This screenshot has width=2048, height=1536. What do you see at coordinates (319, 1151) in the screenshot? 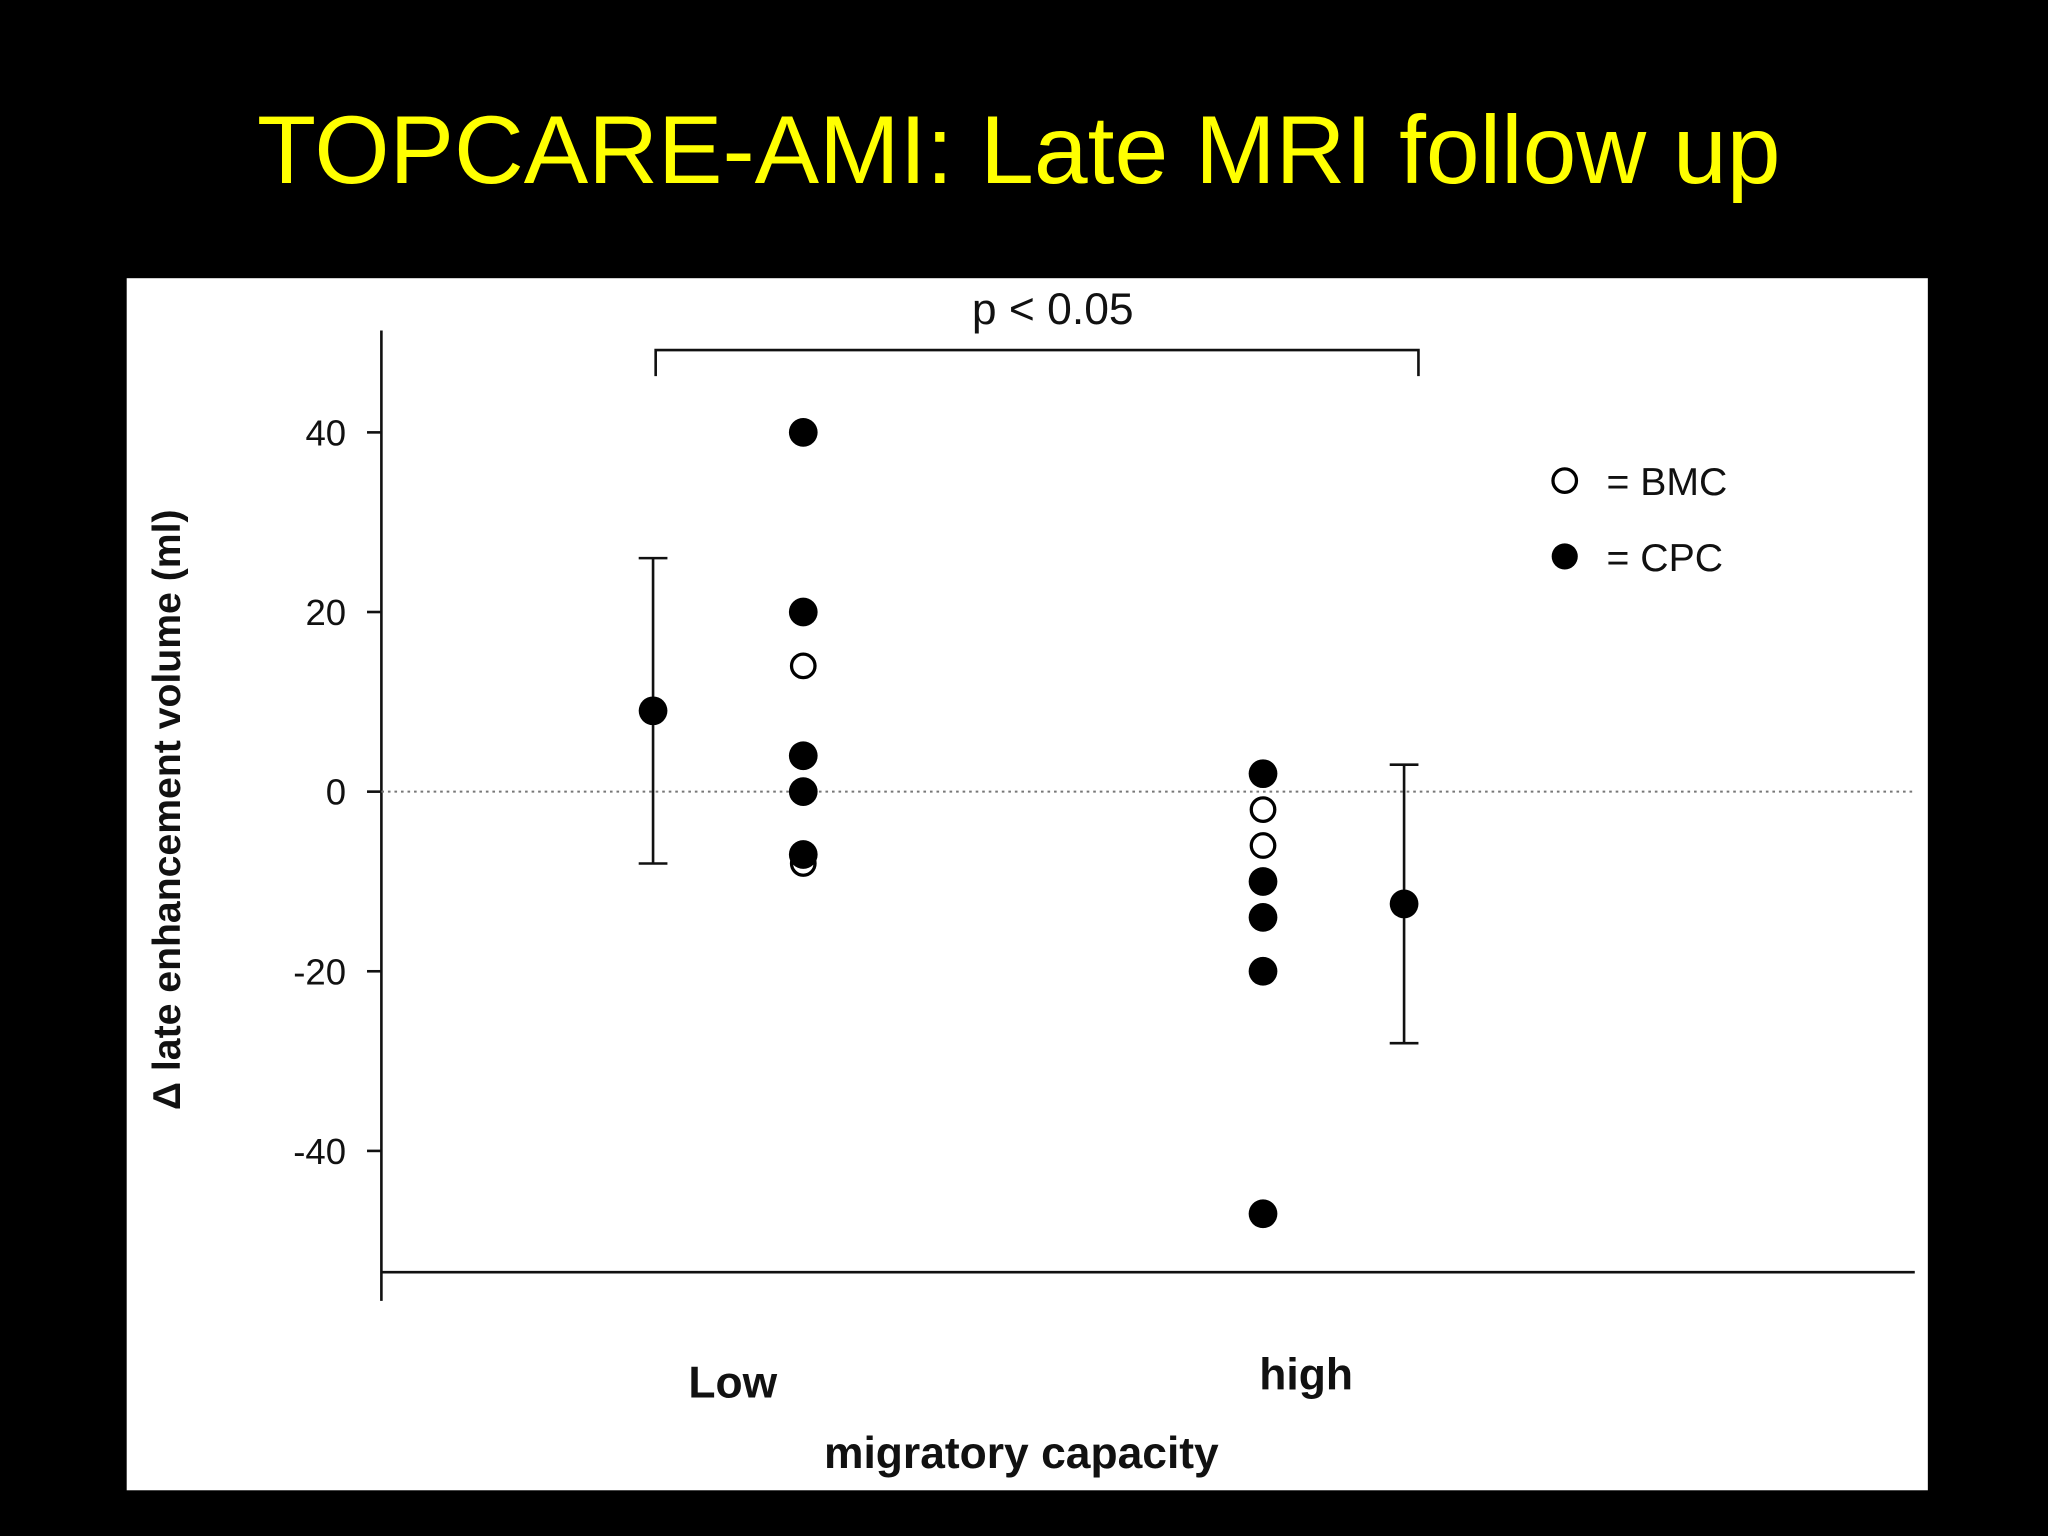
I see `y-tick-label: -40` at bounding box center [319, 1151].